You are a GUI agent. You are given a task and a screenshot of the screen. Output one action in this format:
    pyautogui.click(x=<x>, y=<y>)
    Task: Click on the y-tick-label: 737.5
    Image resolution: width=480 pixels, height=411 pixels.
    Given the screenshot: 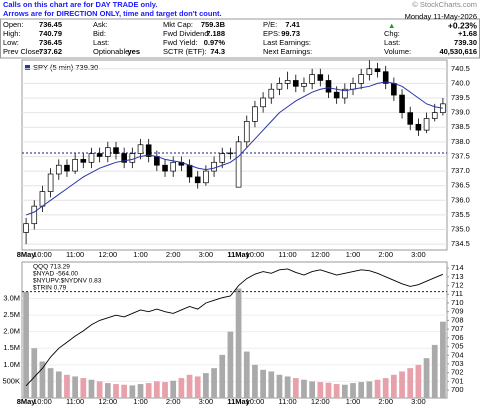 What is the action you would take?
    pyautogui.click(x=460, y=155)
    